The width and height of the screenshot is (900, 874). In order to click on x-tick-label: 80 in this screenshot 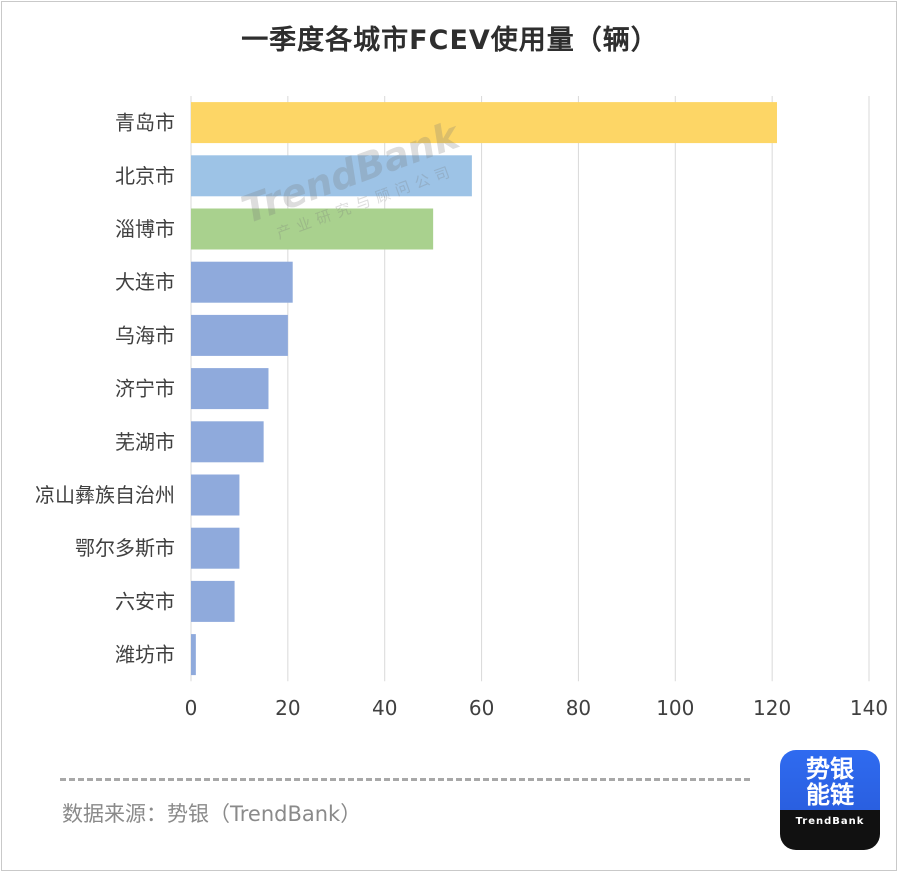, I will do `click(578, 708)`.